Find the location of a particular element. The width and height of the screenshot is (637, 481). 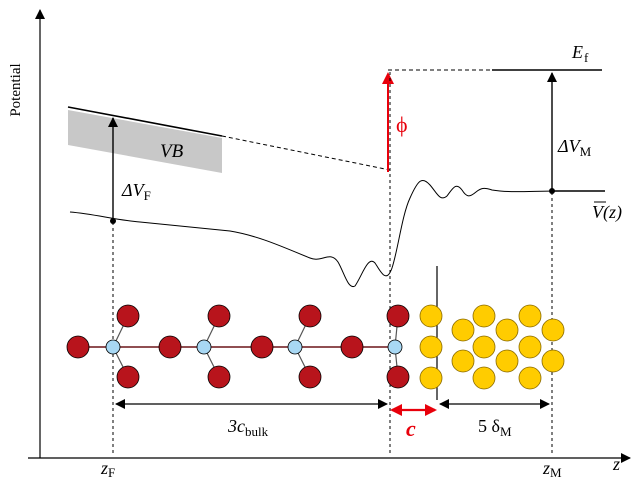

atomic-structure is located at coordinates (315, 347).